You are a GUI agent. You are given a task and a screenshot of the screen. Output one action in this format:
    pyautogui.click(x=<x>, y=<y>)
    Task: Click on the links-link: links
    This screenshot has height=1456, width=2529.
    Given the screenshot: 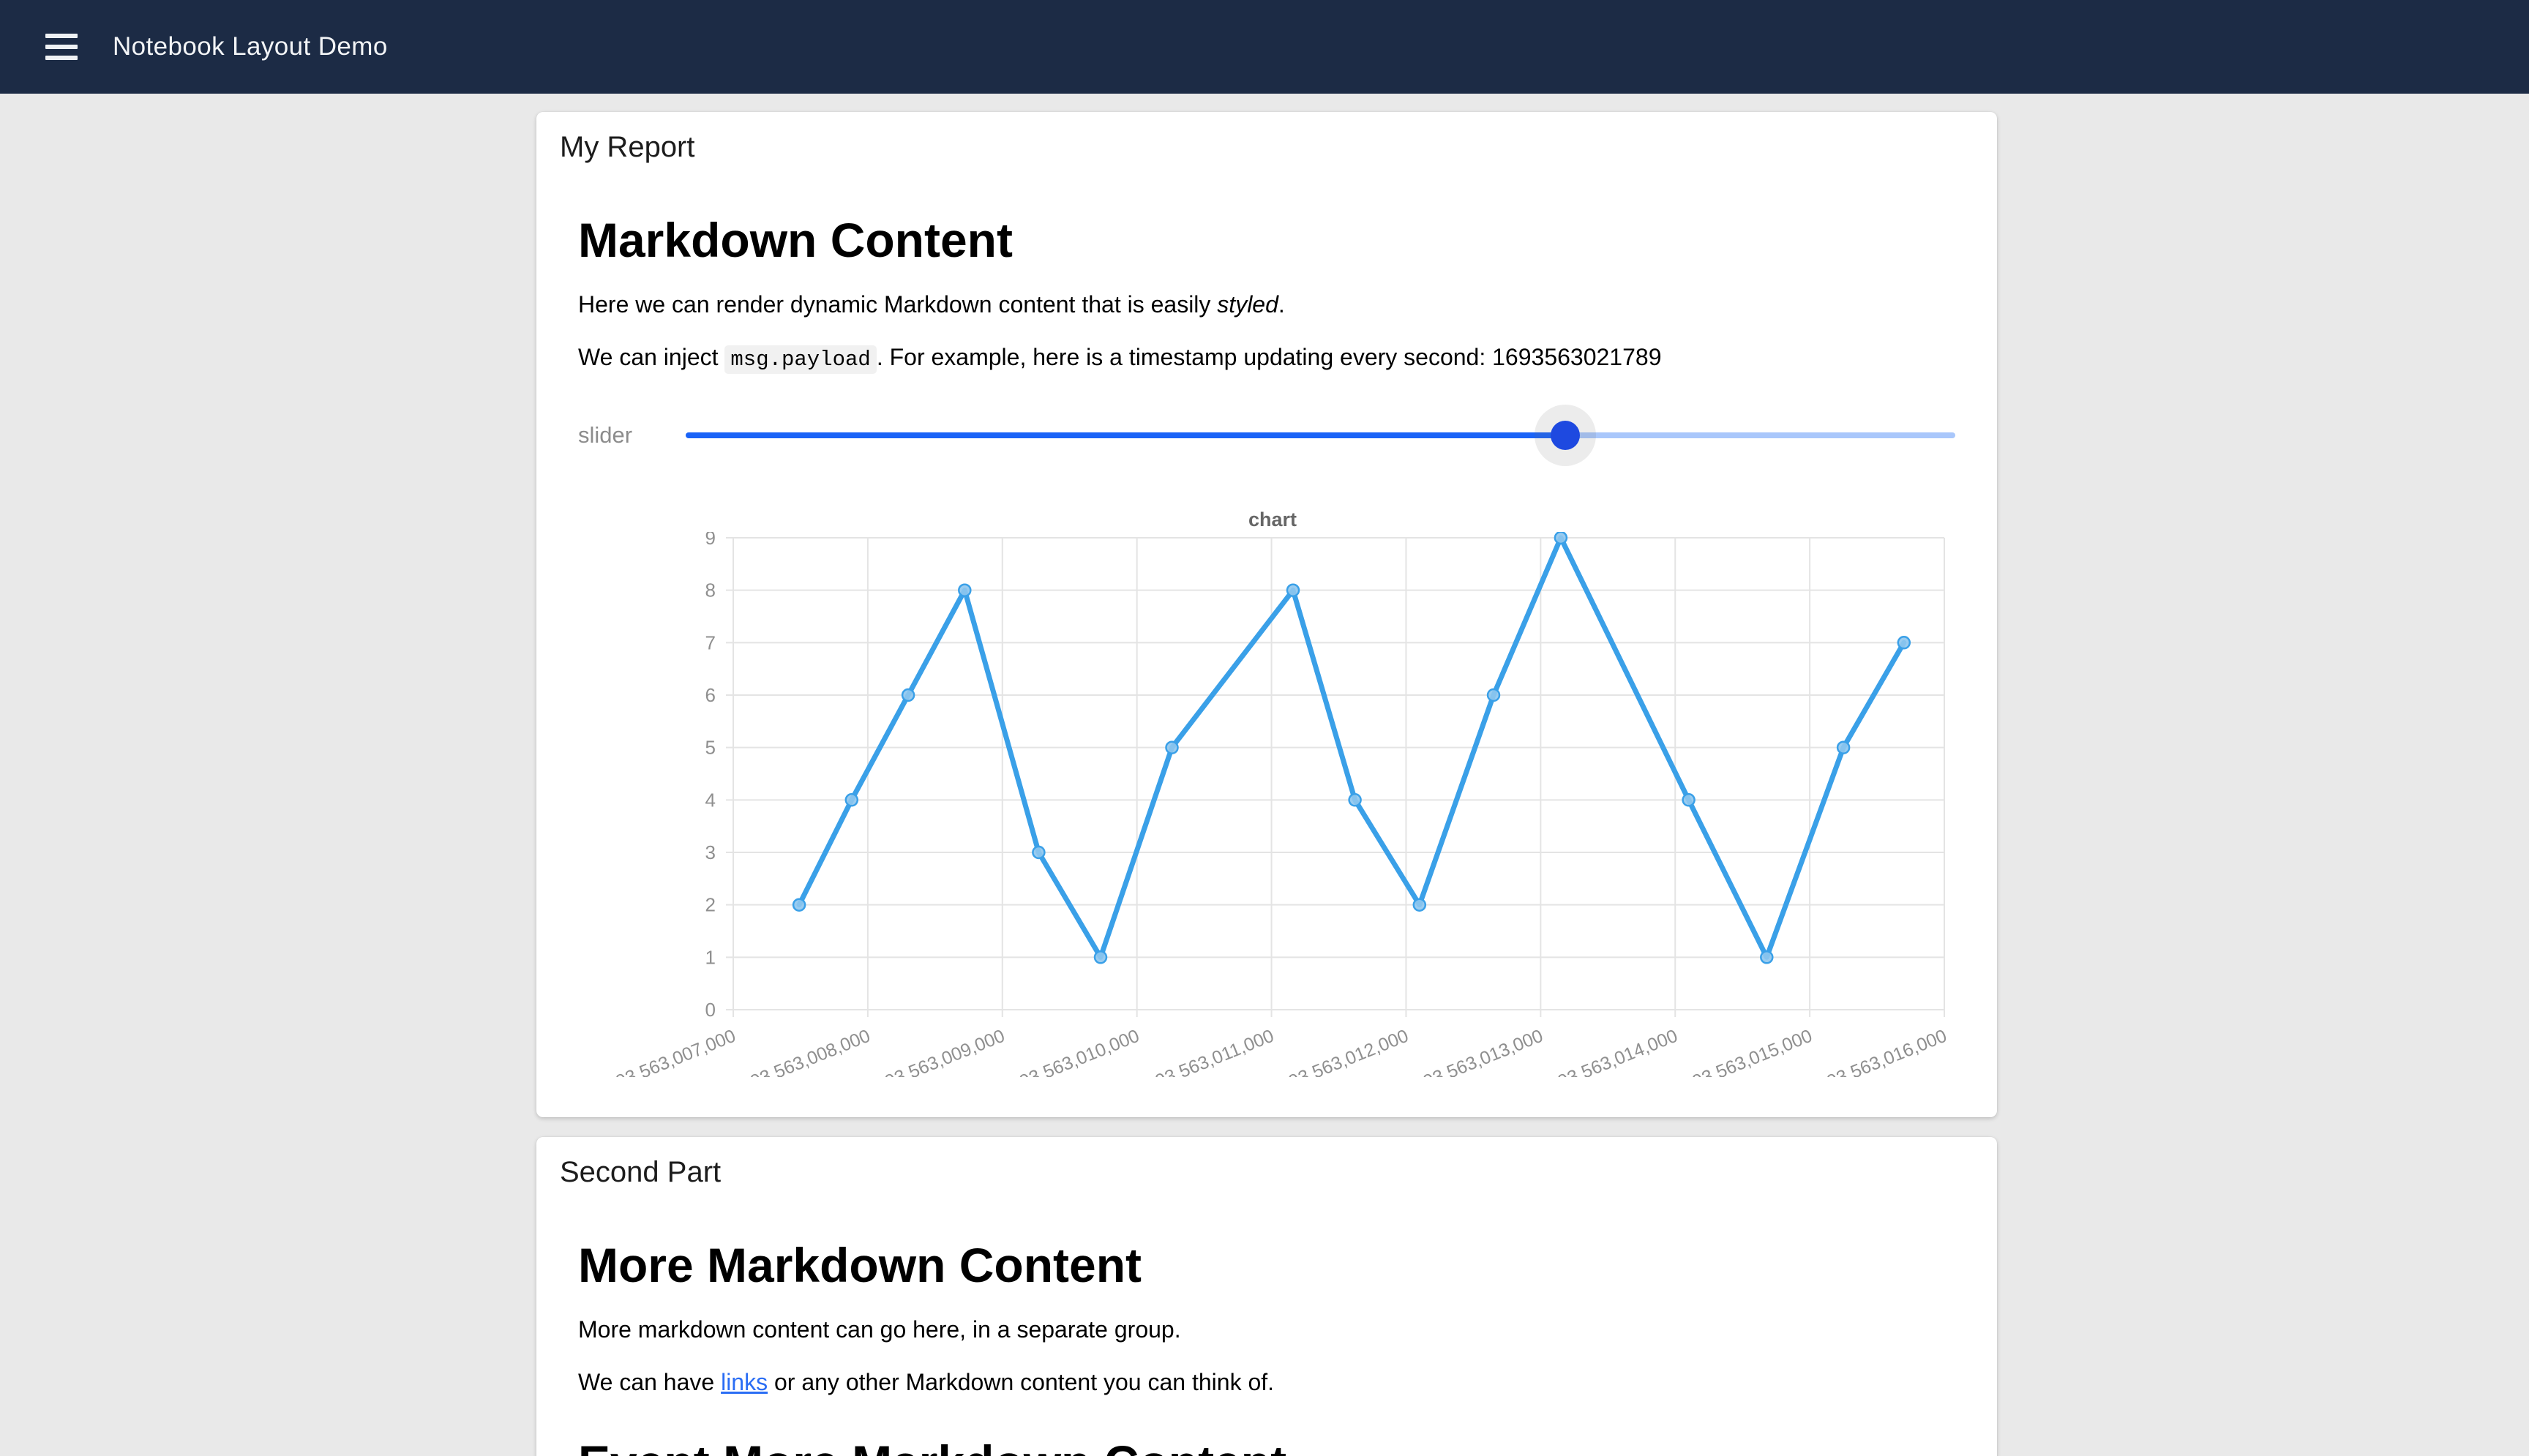 What is the action you would take?
    pyautogui.click(x=744, y=1382)
    